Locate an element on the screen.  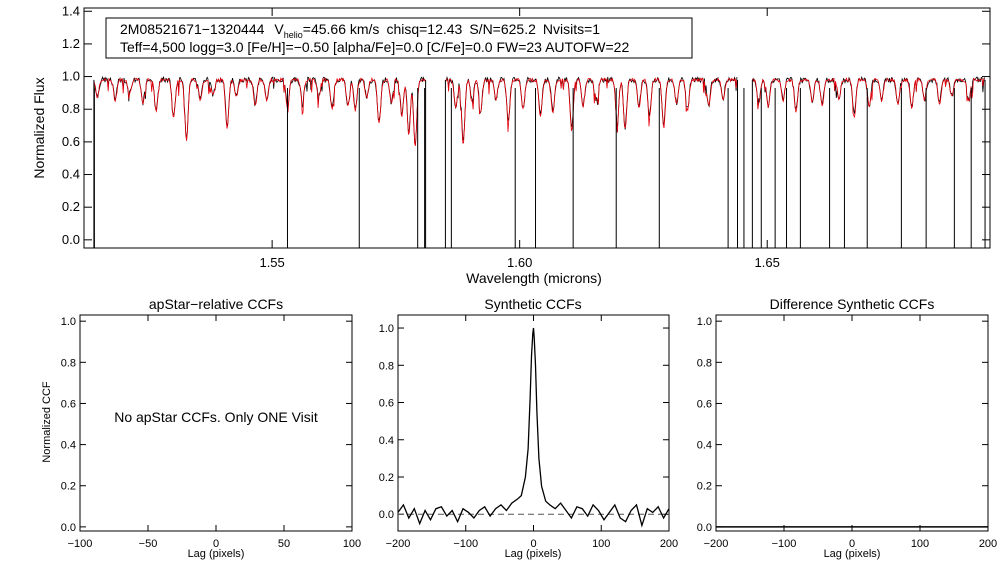
vhelio-subscript: helio is located at coordinates (293, 35).